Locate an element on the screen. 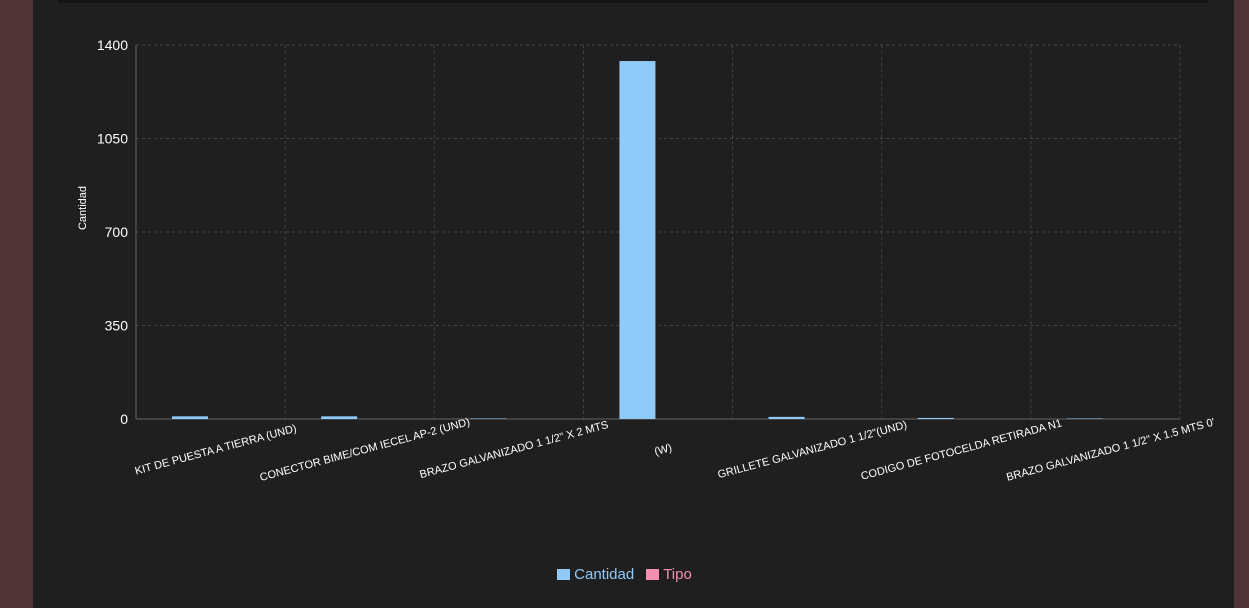  legend-item-cantidad: Cantidad is located at coordinates (595, 574).